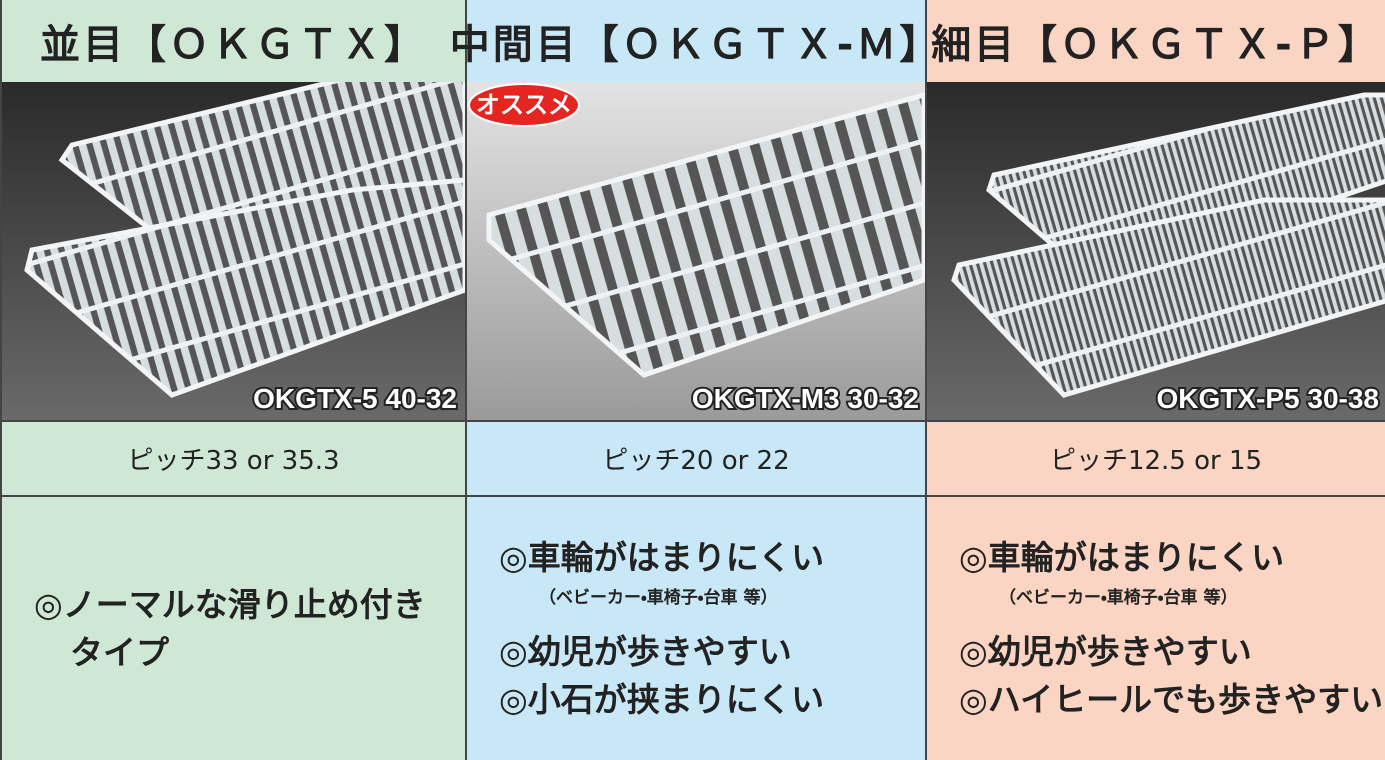 The width and height of the screenshot is (1385, 760). I want to click on model-label: OKGTX-5 40-32, so click(355, 398).